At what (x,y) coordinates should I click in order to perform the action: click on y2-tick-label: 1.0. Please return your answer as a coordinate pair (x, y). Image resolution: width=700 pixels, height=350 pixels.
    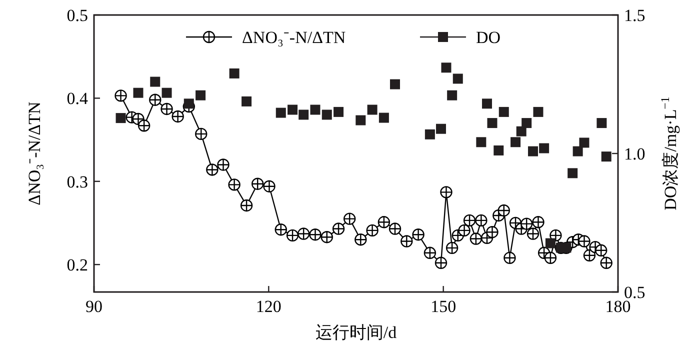
    Looking at the image, I should click on (635, 154).